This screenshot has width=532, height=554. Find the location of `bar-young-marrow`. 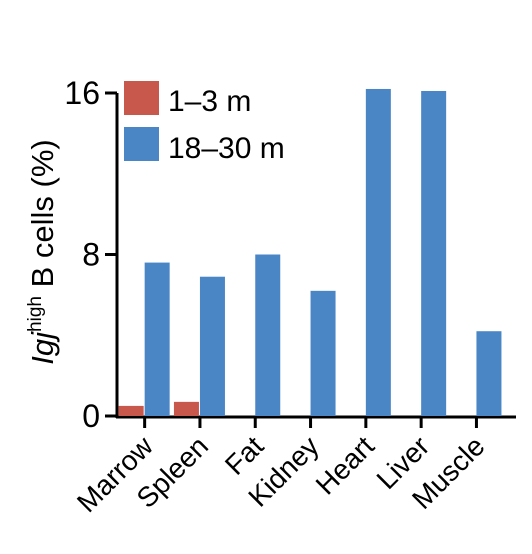

bar-young-marrow is located at coordinates (131, 410).